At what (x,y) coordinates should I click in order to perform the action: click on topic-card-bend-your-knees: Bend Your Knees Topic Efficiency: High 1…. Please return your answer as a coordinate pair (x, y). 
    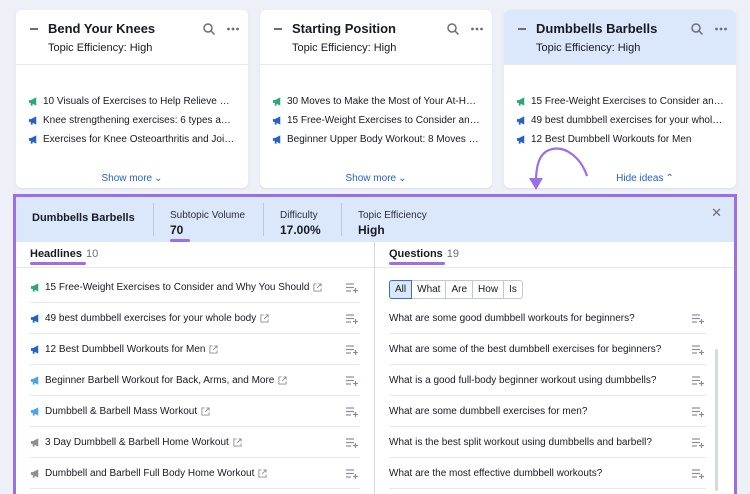
    Looking at the image, I should click on (132, 99).